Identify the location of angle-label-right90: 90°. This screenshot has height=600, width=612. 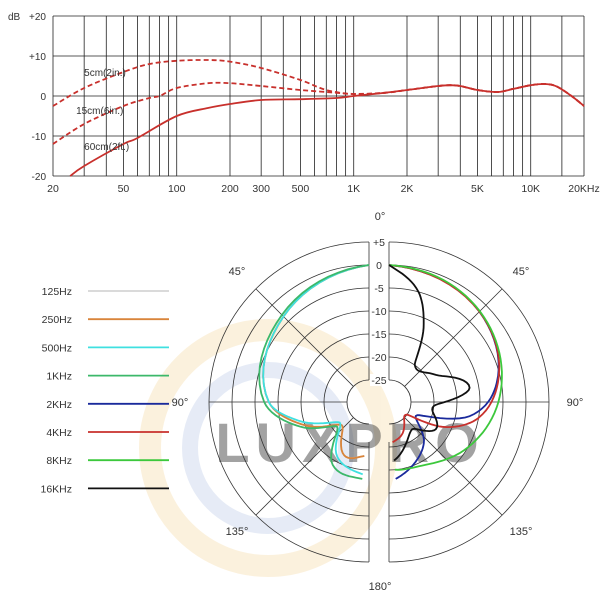
(575, 403).